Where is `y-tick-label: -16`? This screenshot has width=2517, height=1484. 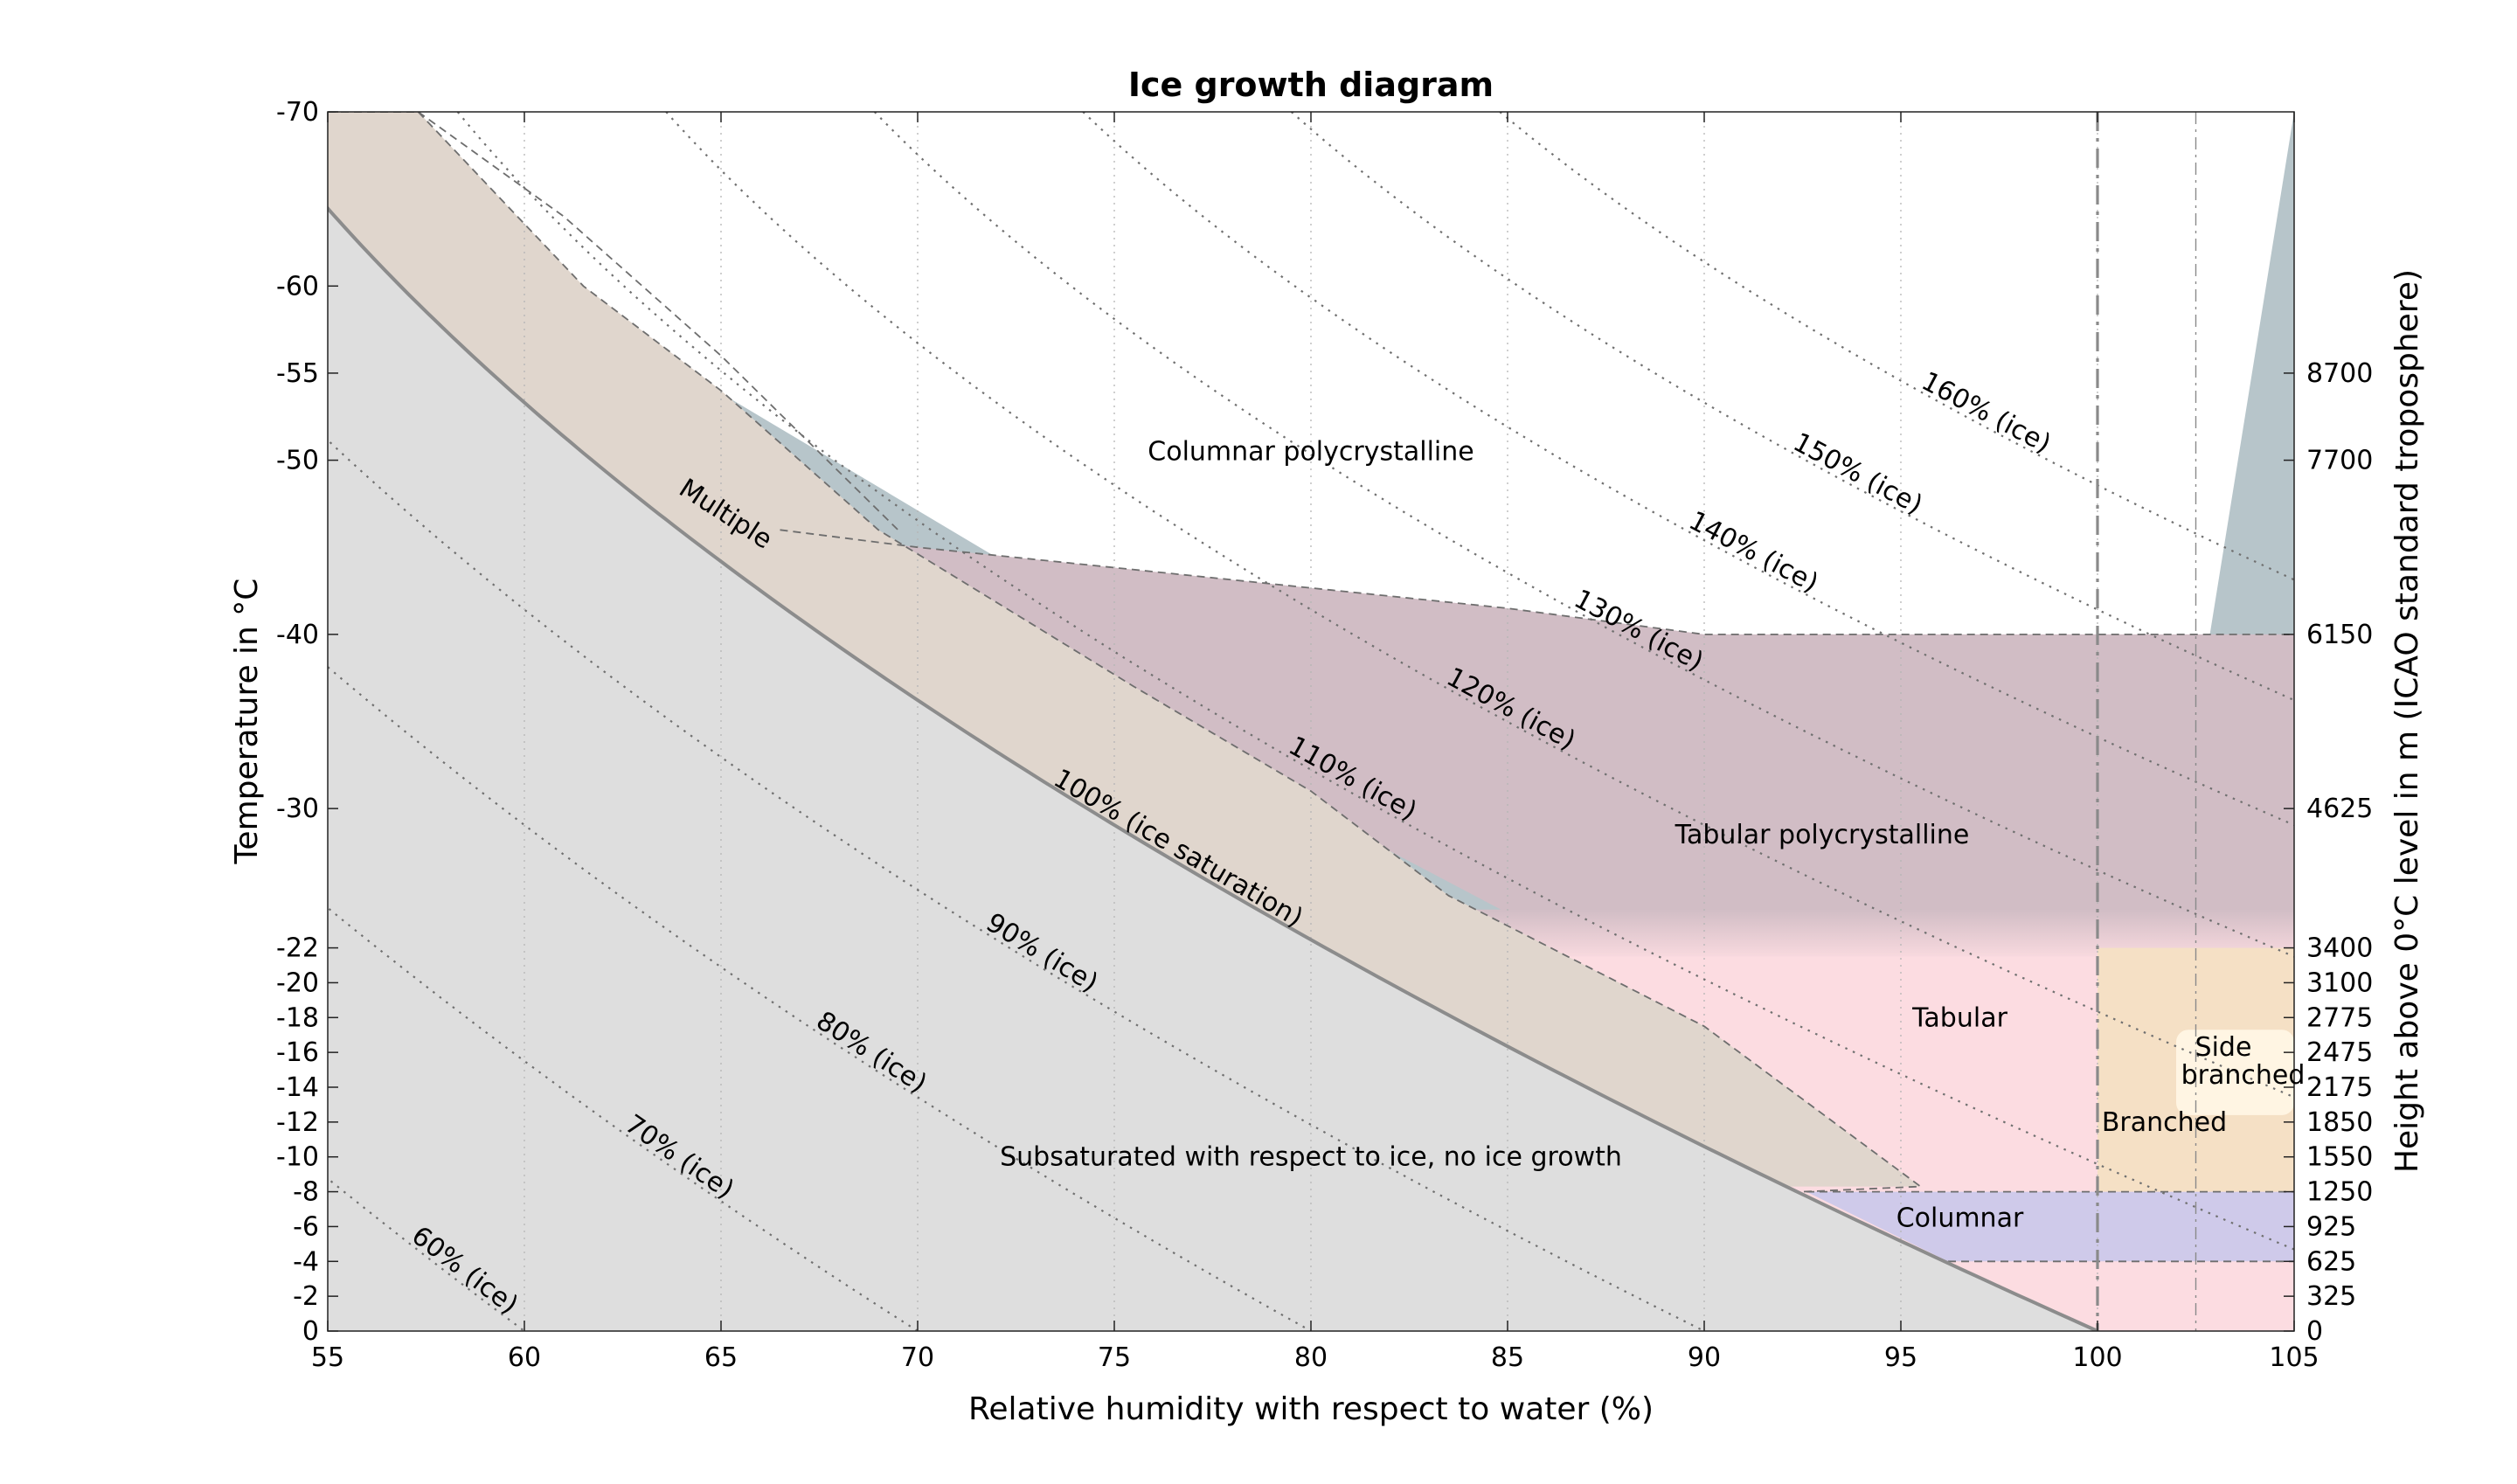
y-tick-label: -16 is located at coordinates (297, 1052).